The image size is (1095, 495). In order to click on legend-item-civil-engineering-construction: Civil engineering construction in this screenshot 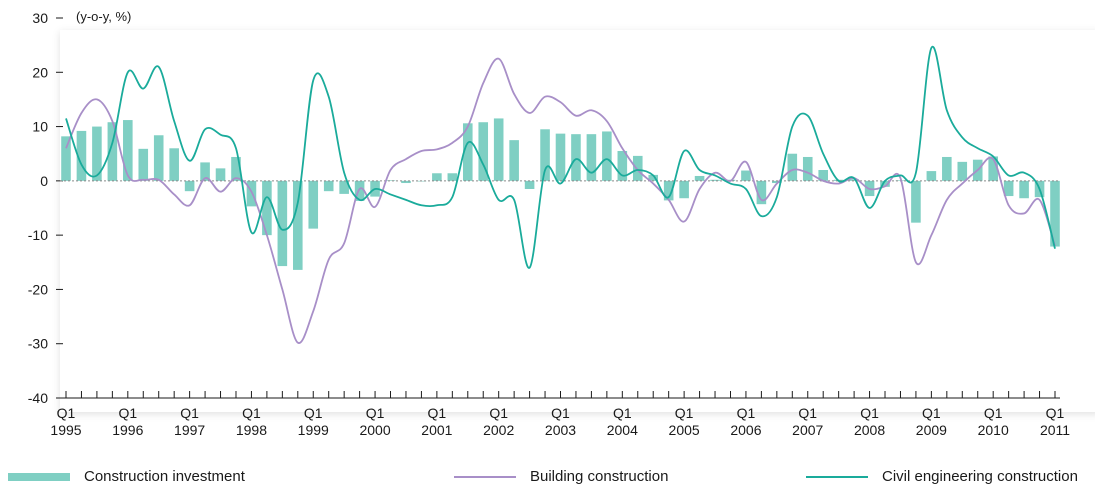, I will do `click(942, 476)`.